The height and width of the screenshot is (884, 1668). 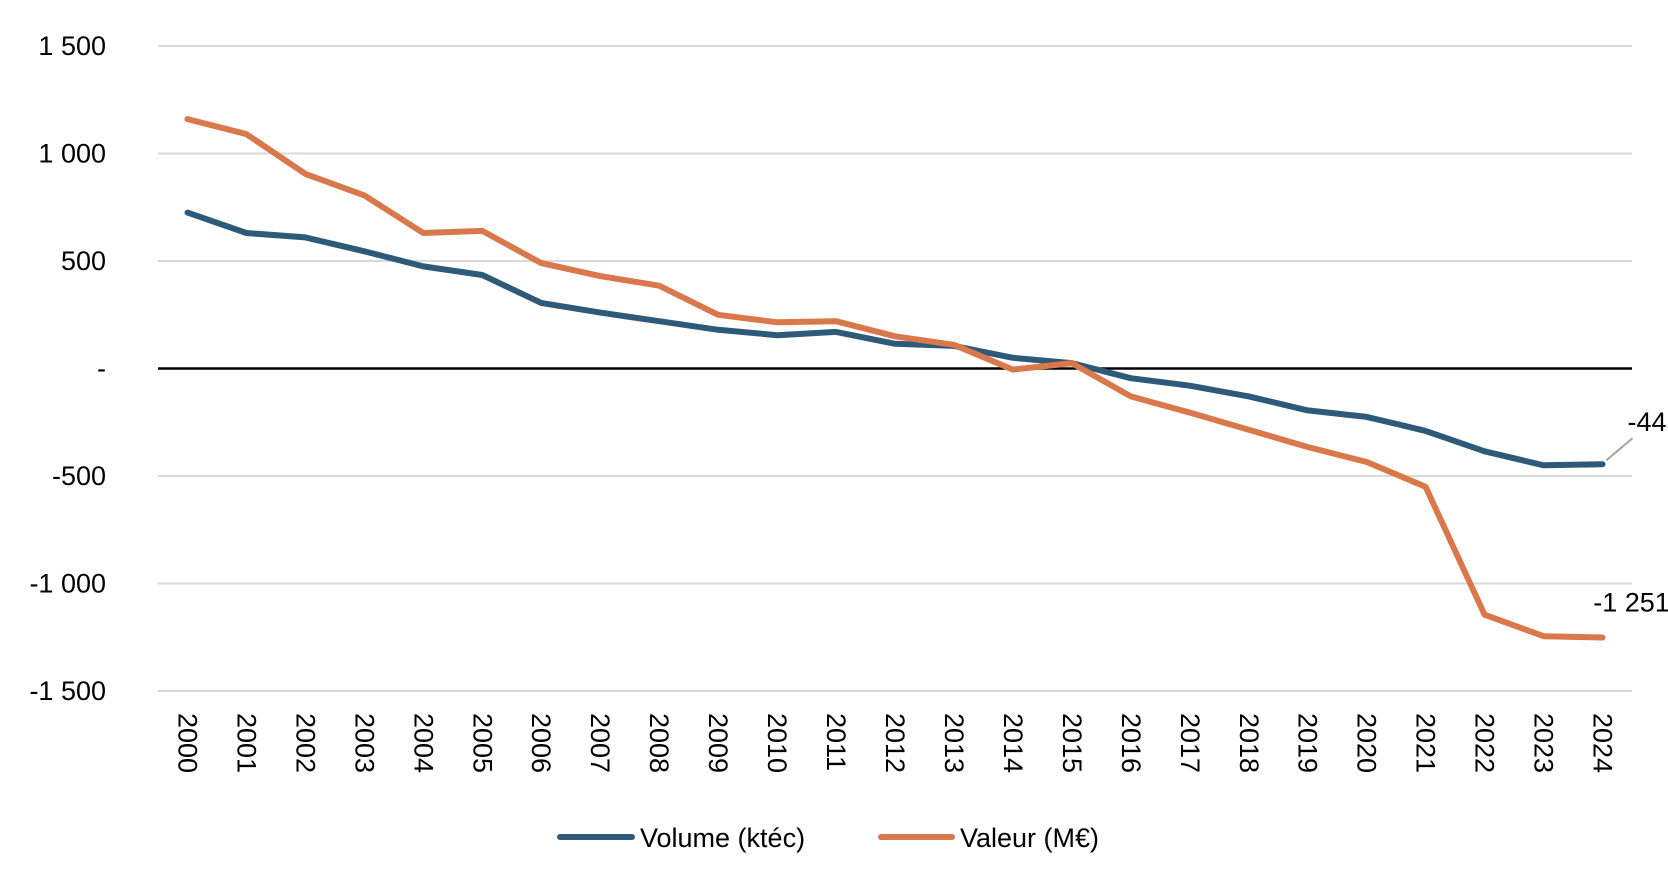 I want to click on x-tick-label: 2014, so click(x=1013, y=743).